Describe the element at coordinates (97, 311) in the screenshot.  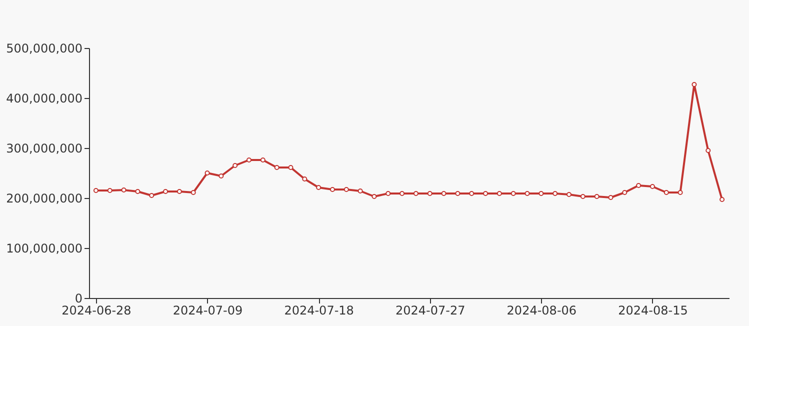
I see `x-tick-label: 2024-06-28` at that location.